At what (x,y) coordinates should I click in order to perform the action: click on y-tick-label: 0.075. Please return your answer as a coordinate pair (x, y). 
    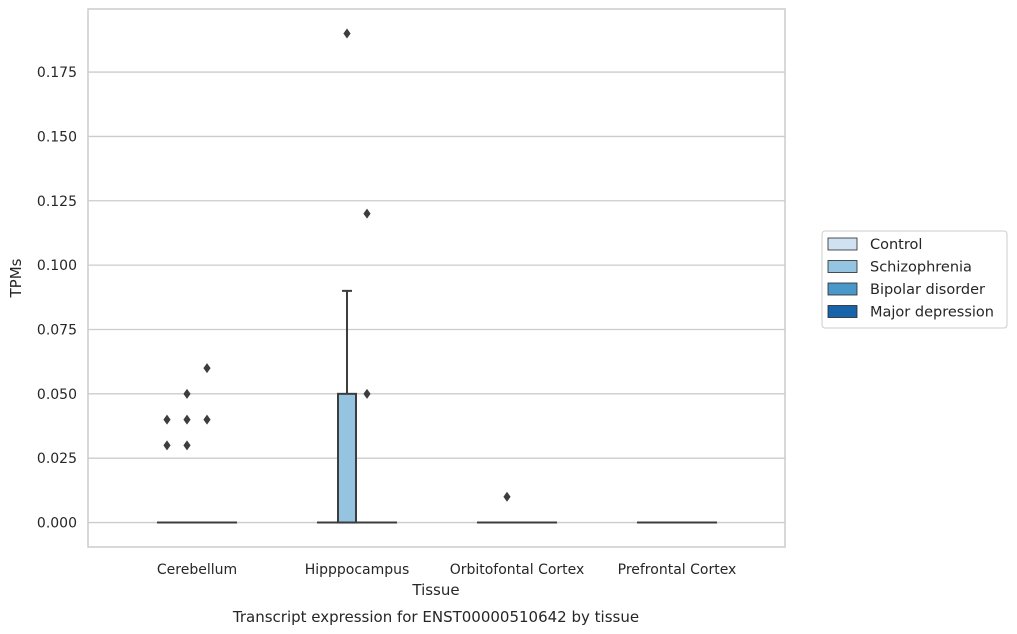
    Looking at the image, I should click on (57, 330).